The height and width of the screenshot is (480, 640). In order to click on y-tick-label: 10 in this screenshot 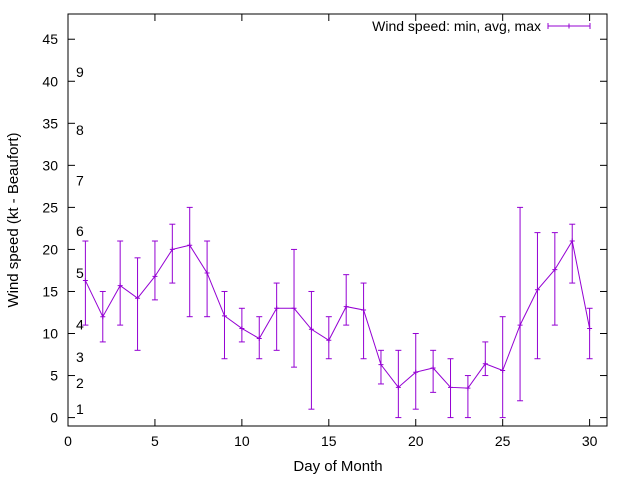, I will do `click(50, 334)`.